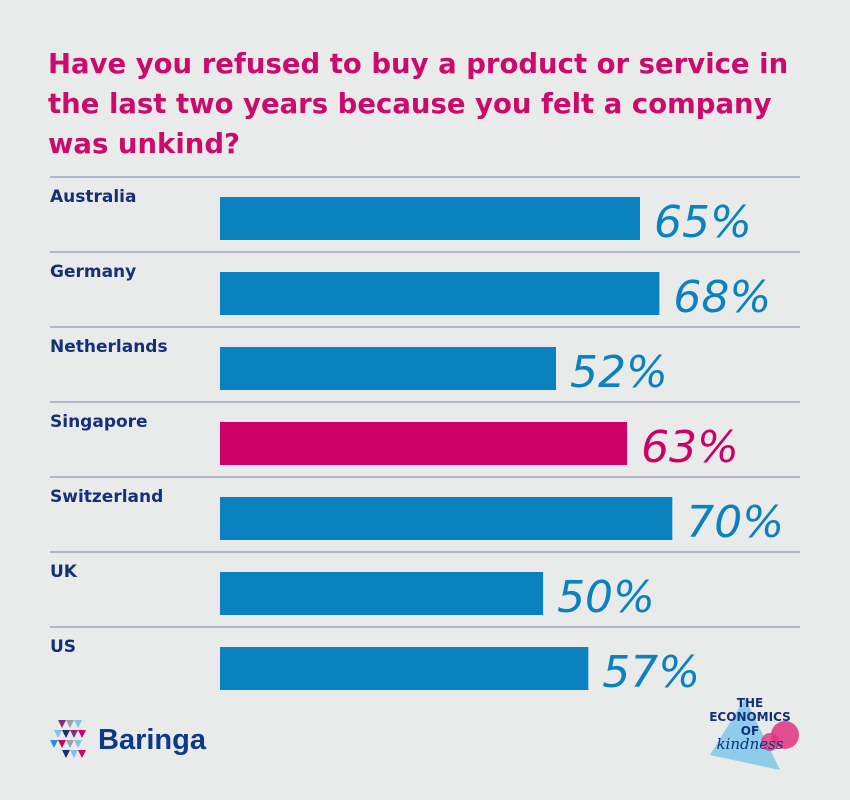  What do you see at coordinates (651, 672) in the screenshot?
I see `value-label: 57%` at bounding box center [651, 672].